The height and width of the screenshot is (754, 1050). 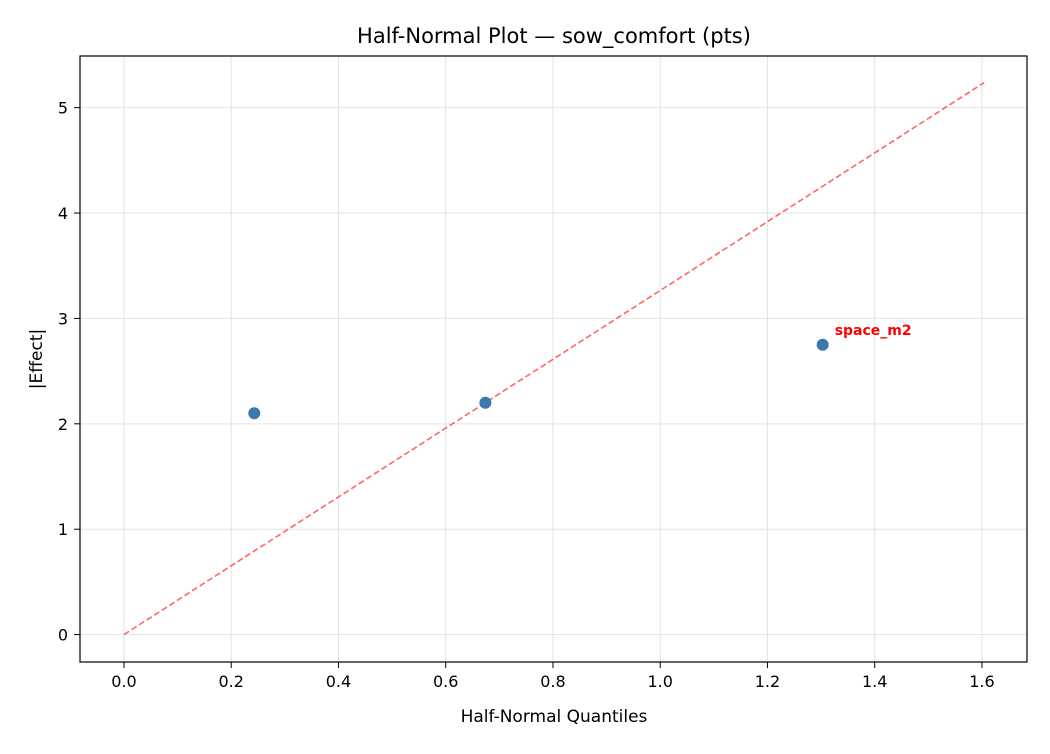 I want to click on y-tick-label: 1, so click(x=63, y=529).